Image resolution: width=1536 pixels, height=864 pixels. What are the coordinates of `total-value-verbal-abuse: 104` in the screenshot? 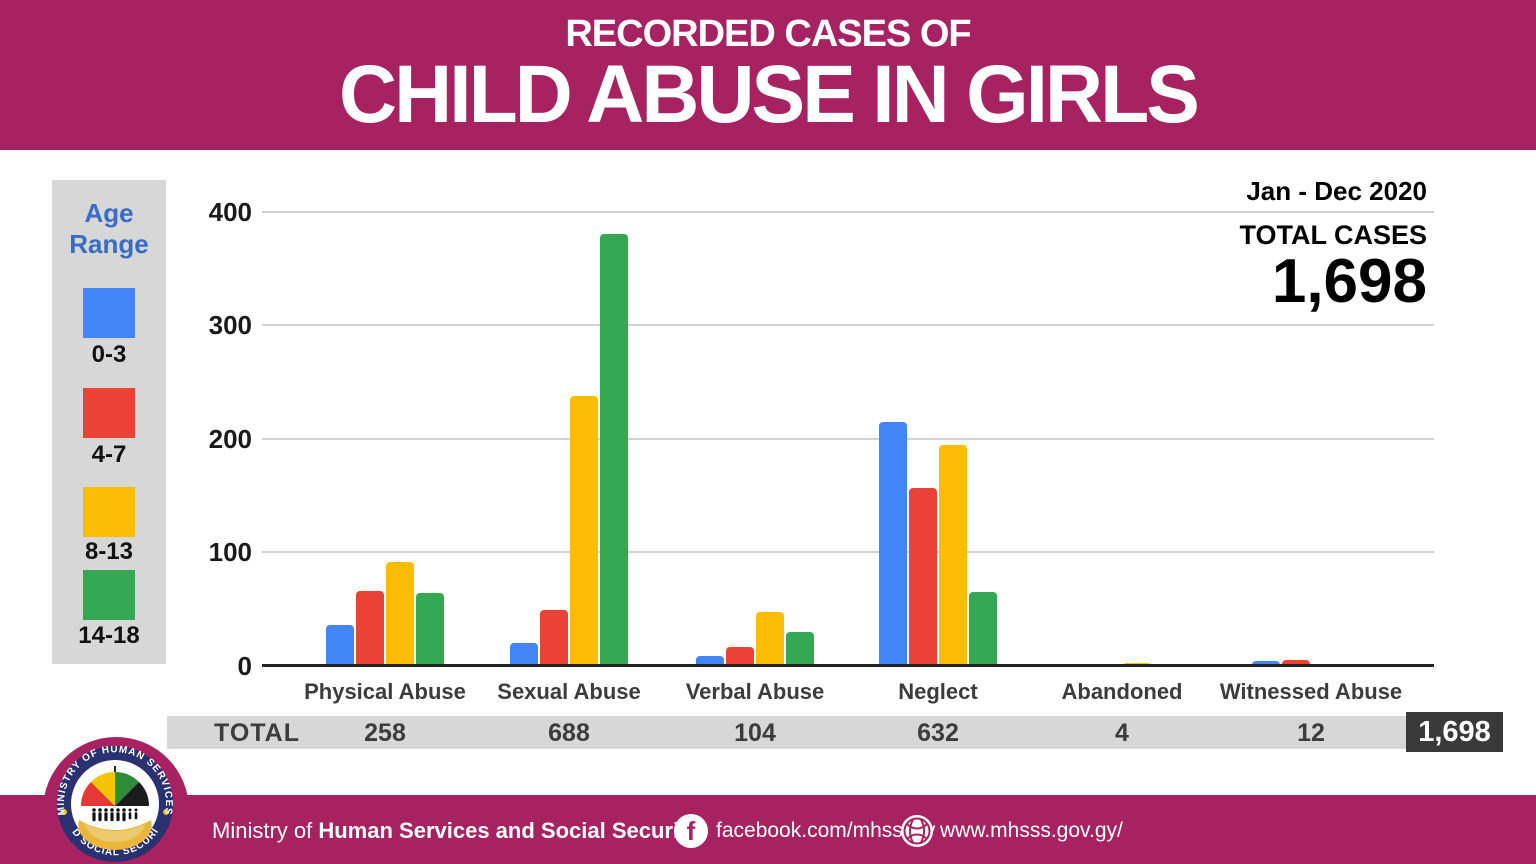 It's located at (755, 733).